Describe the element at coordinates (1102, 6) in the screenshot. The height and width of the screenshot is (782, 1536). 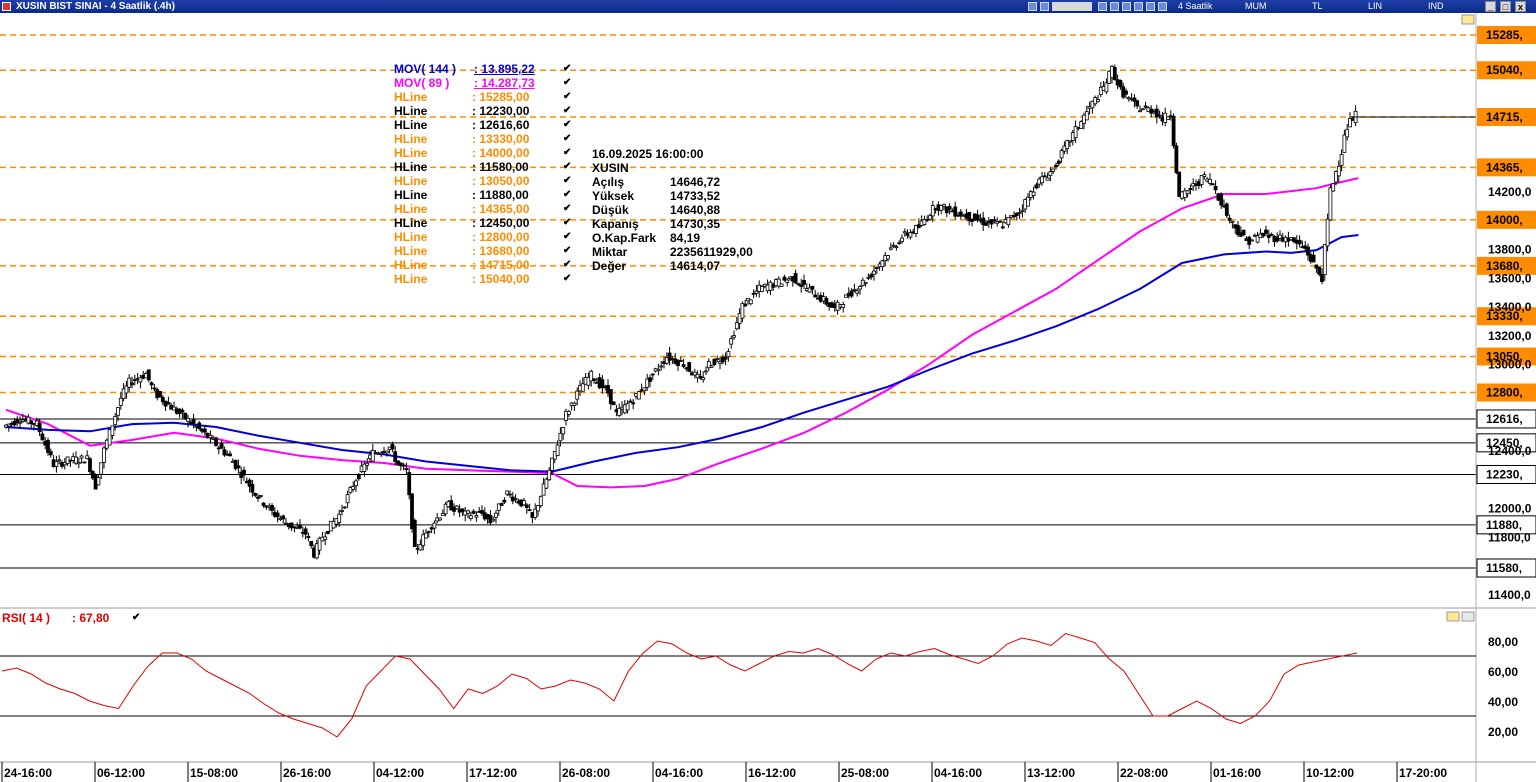
I see `zoom-icon` at that location.